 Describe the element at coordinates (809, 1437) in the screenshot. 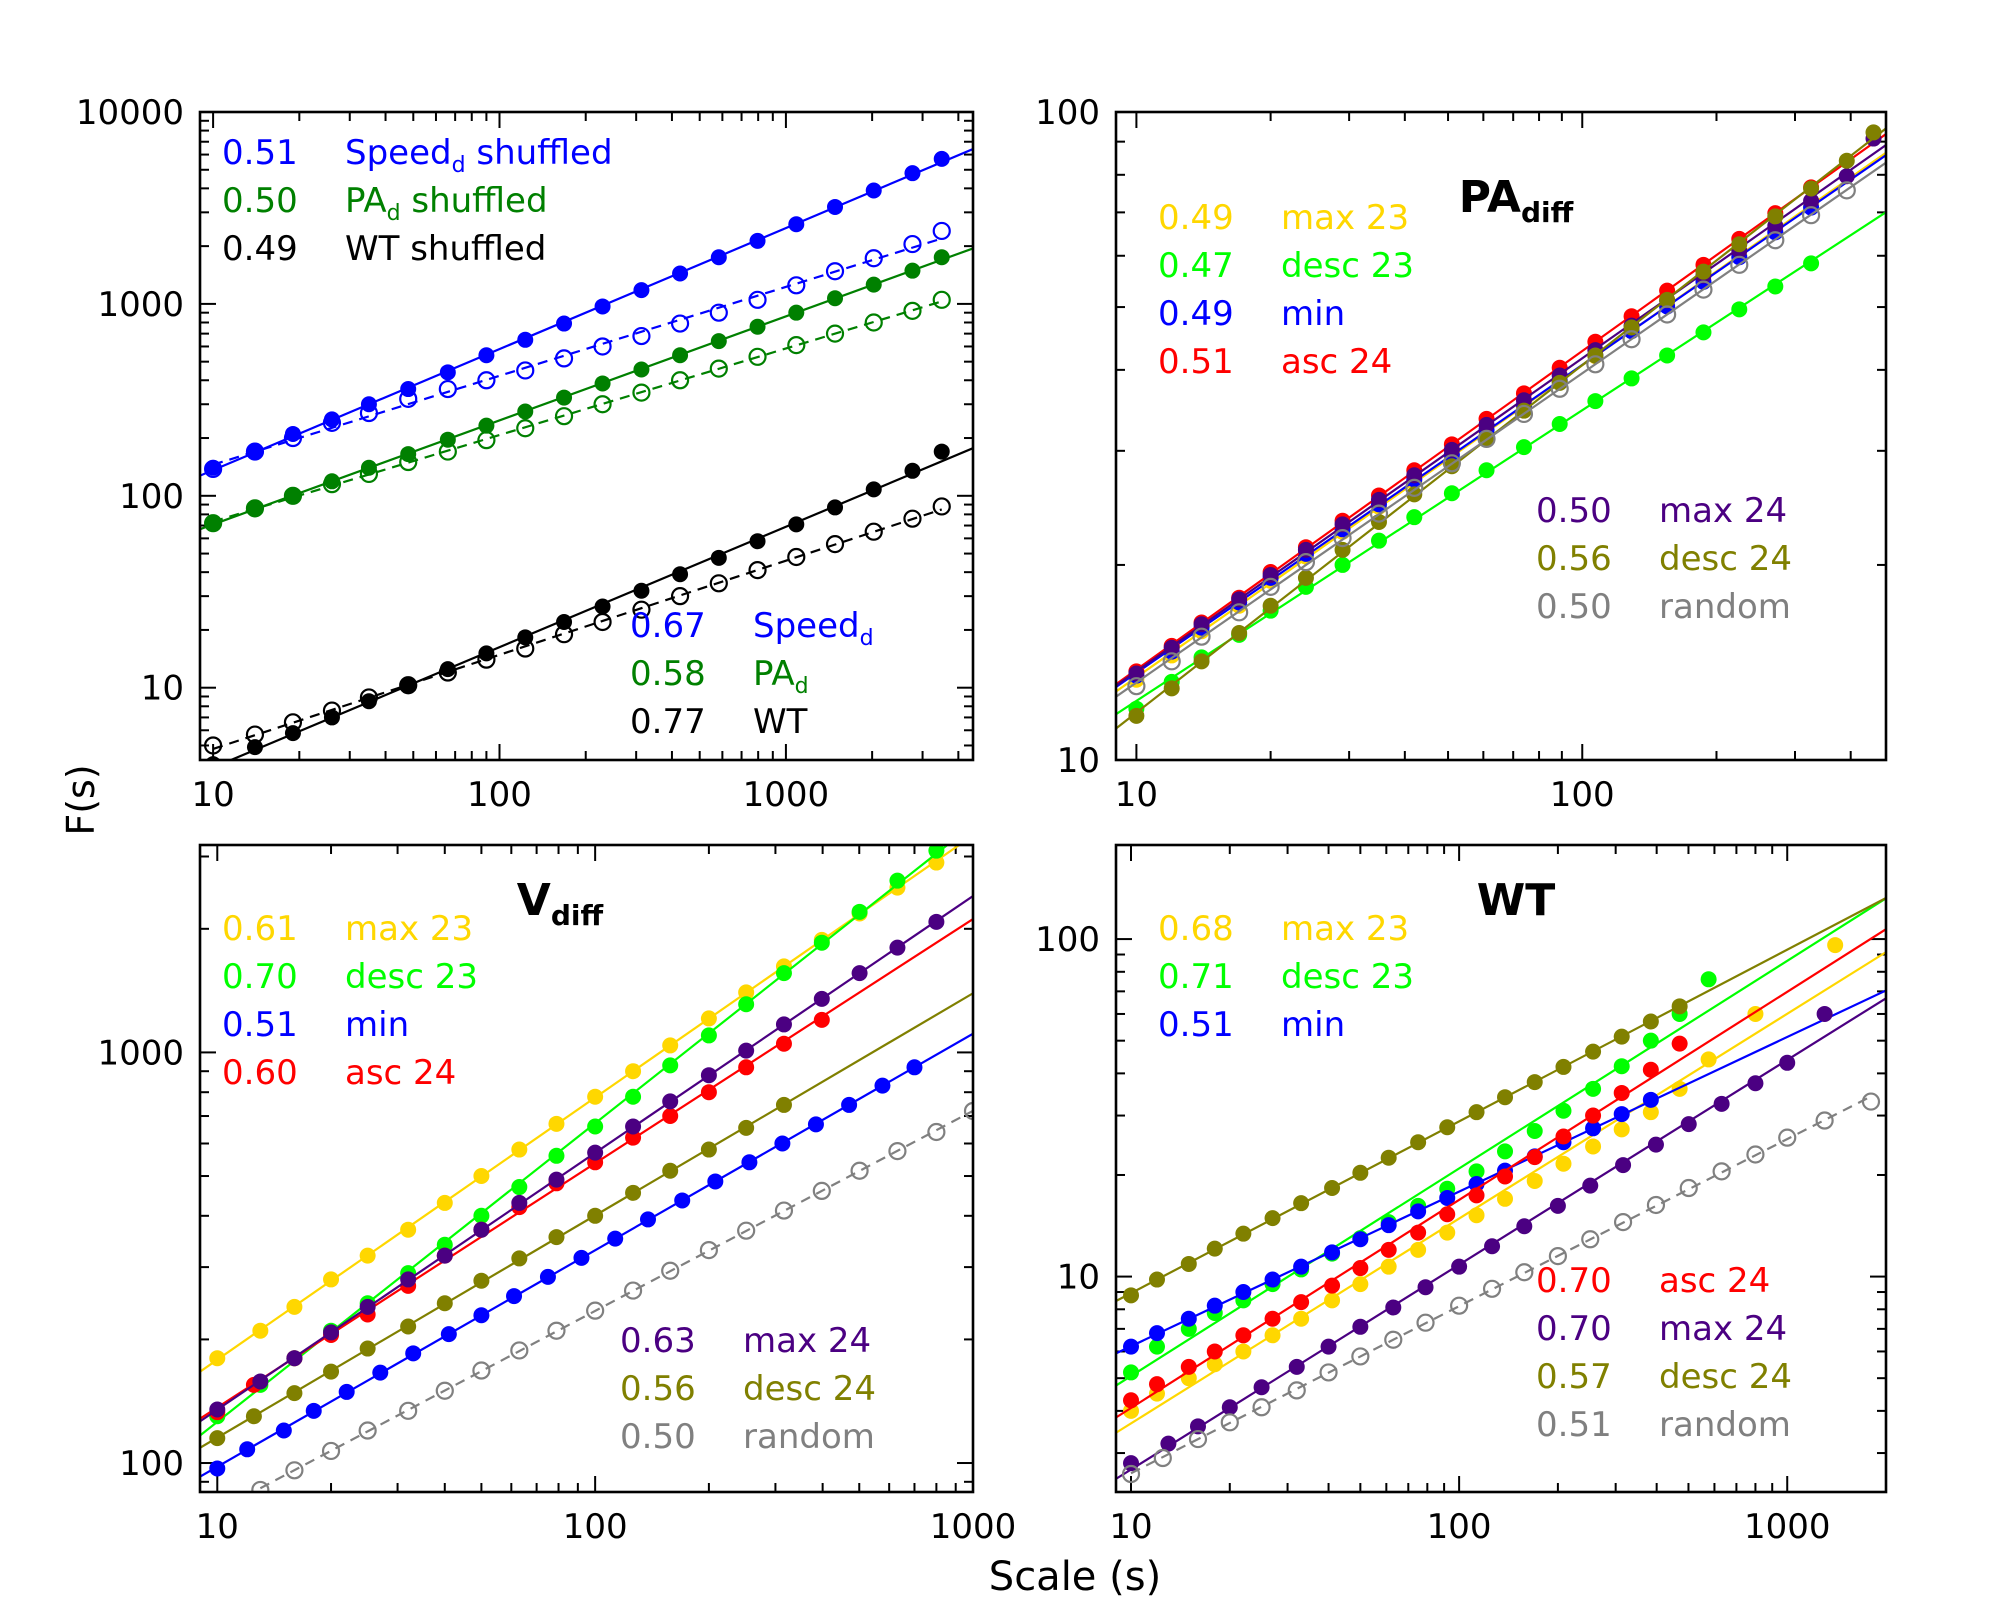

I see `legend-label: random` at that location.